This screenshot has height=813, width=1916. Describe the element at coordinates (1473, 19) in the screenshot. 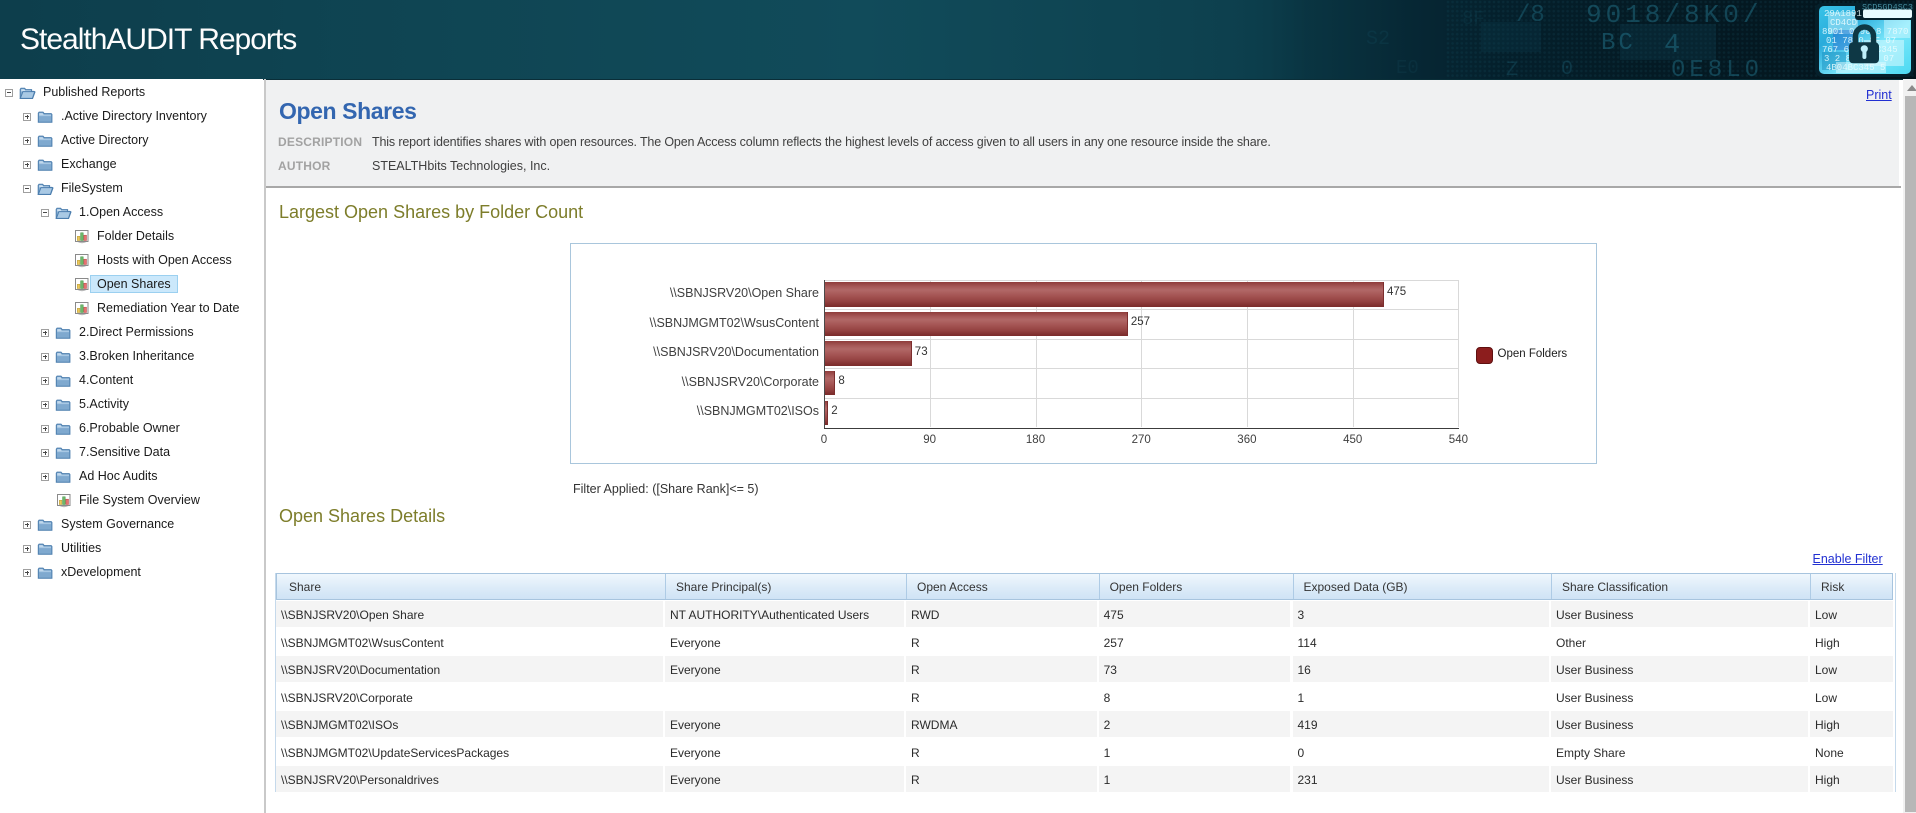

I see `svg-text: 8F` at that location.